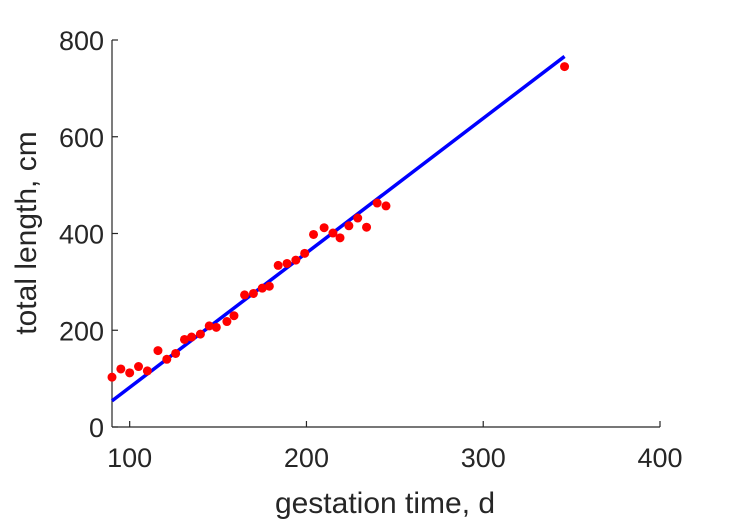  What do you see at coordinates (81, 331) in the screenshot?
I see `y-tick-label: 200` at bounding box center [81, 331].